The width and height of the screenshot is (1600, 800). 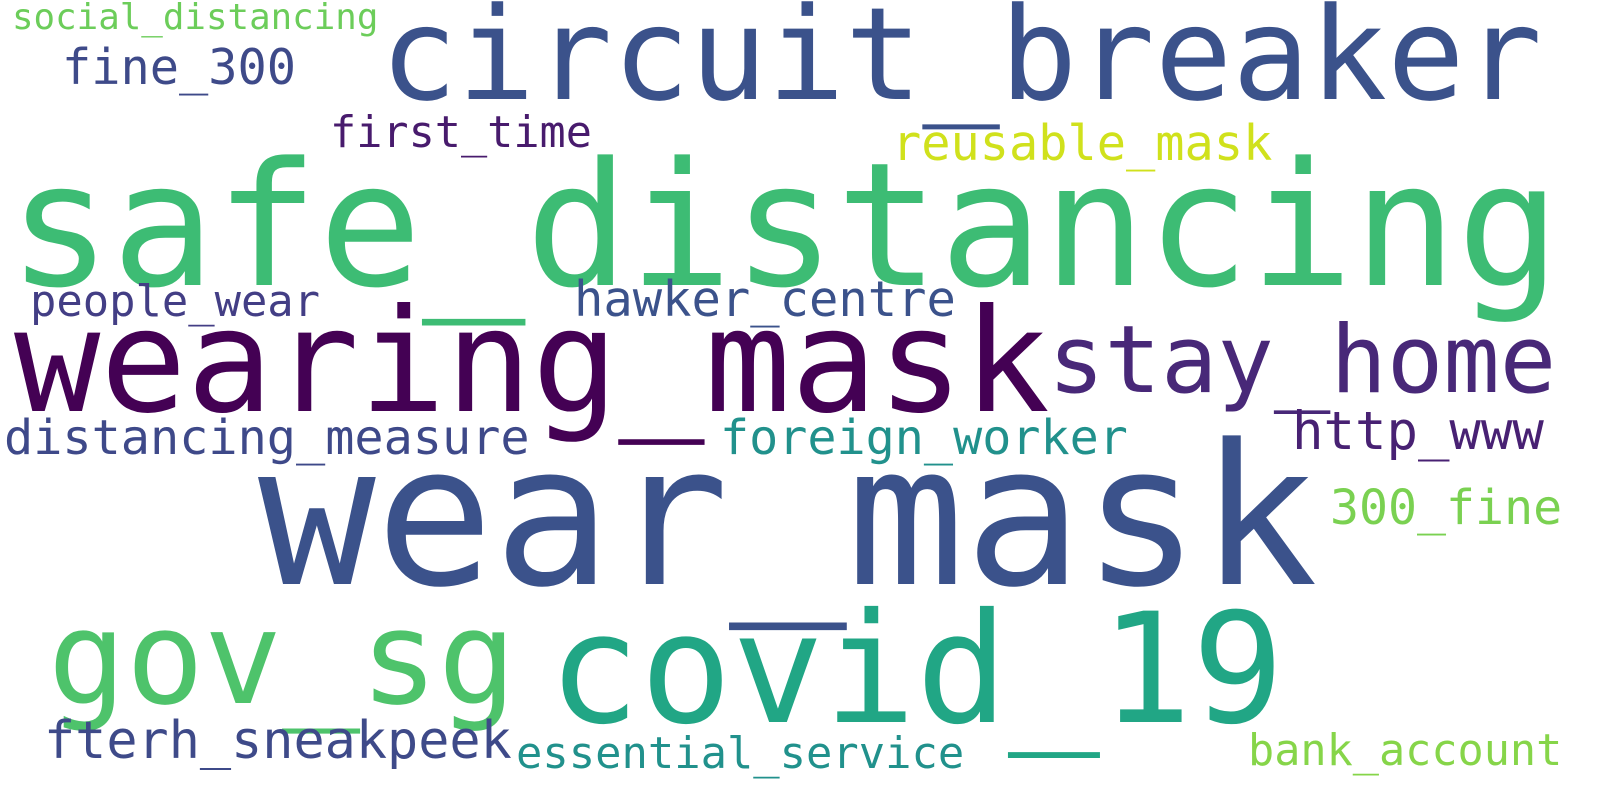 What do you see at coordinates (532, 361) in the screenshot?
I see `word-wearing-mask: wearing_mask` at bounding box center [532, 361].